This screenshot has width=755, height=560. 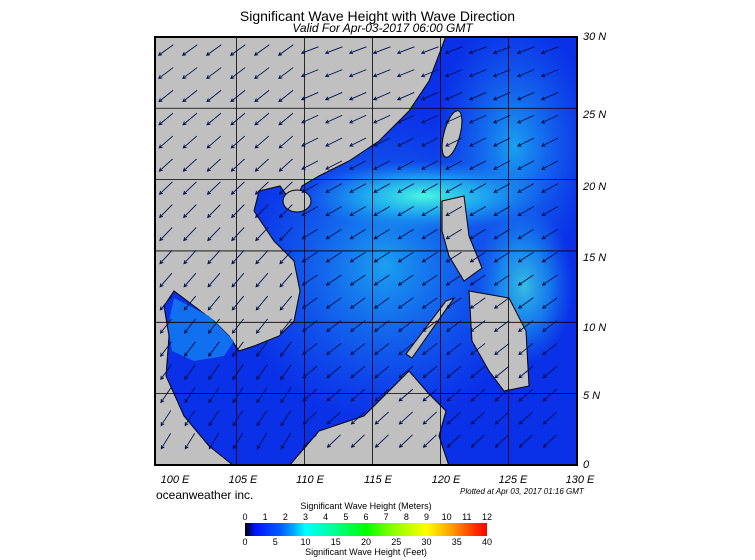 I want to click on brand-label: oceanweather inc., so click(x=205, y=495).